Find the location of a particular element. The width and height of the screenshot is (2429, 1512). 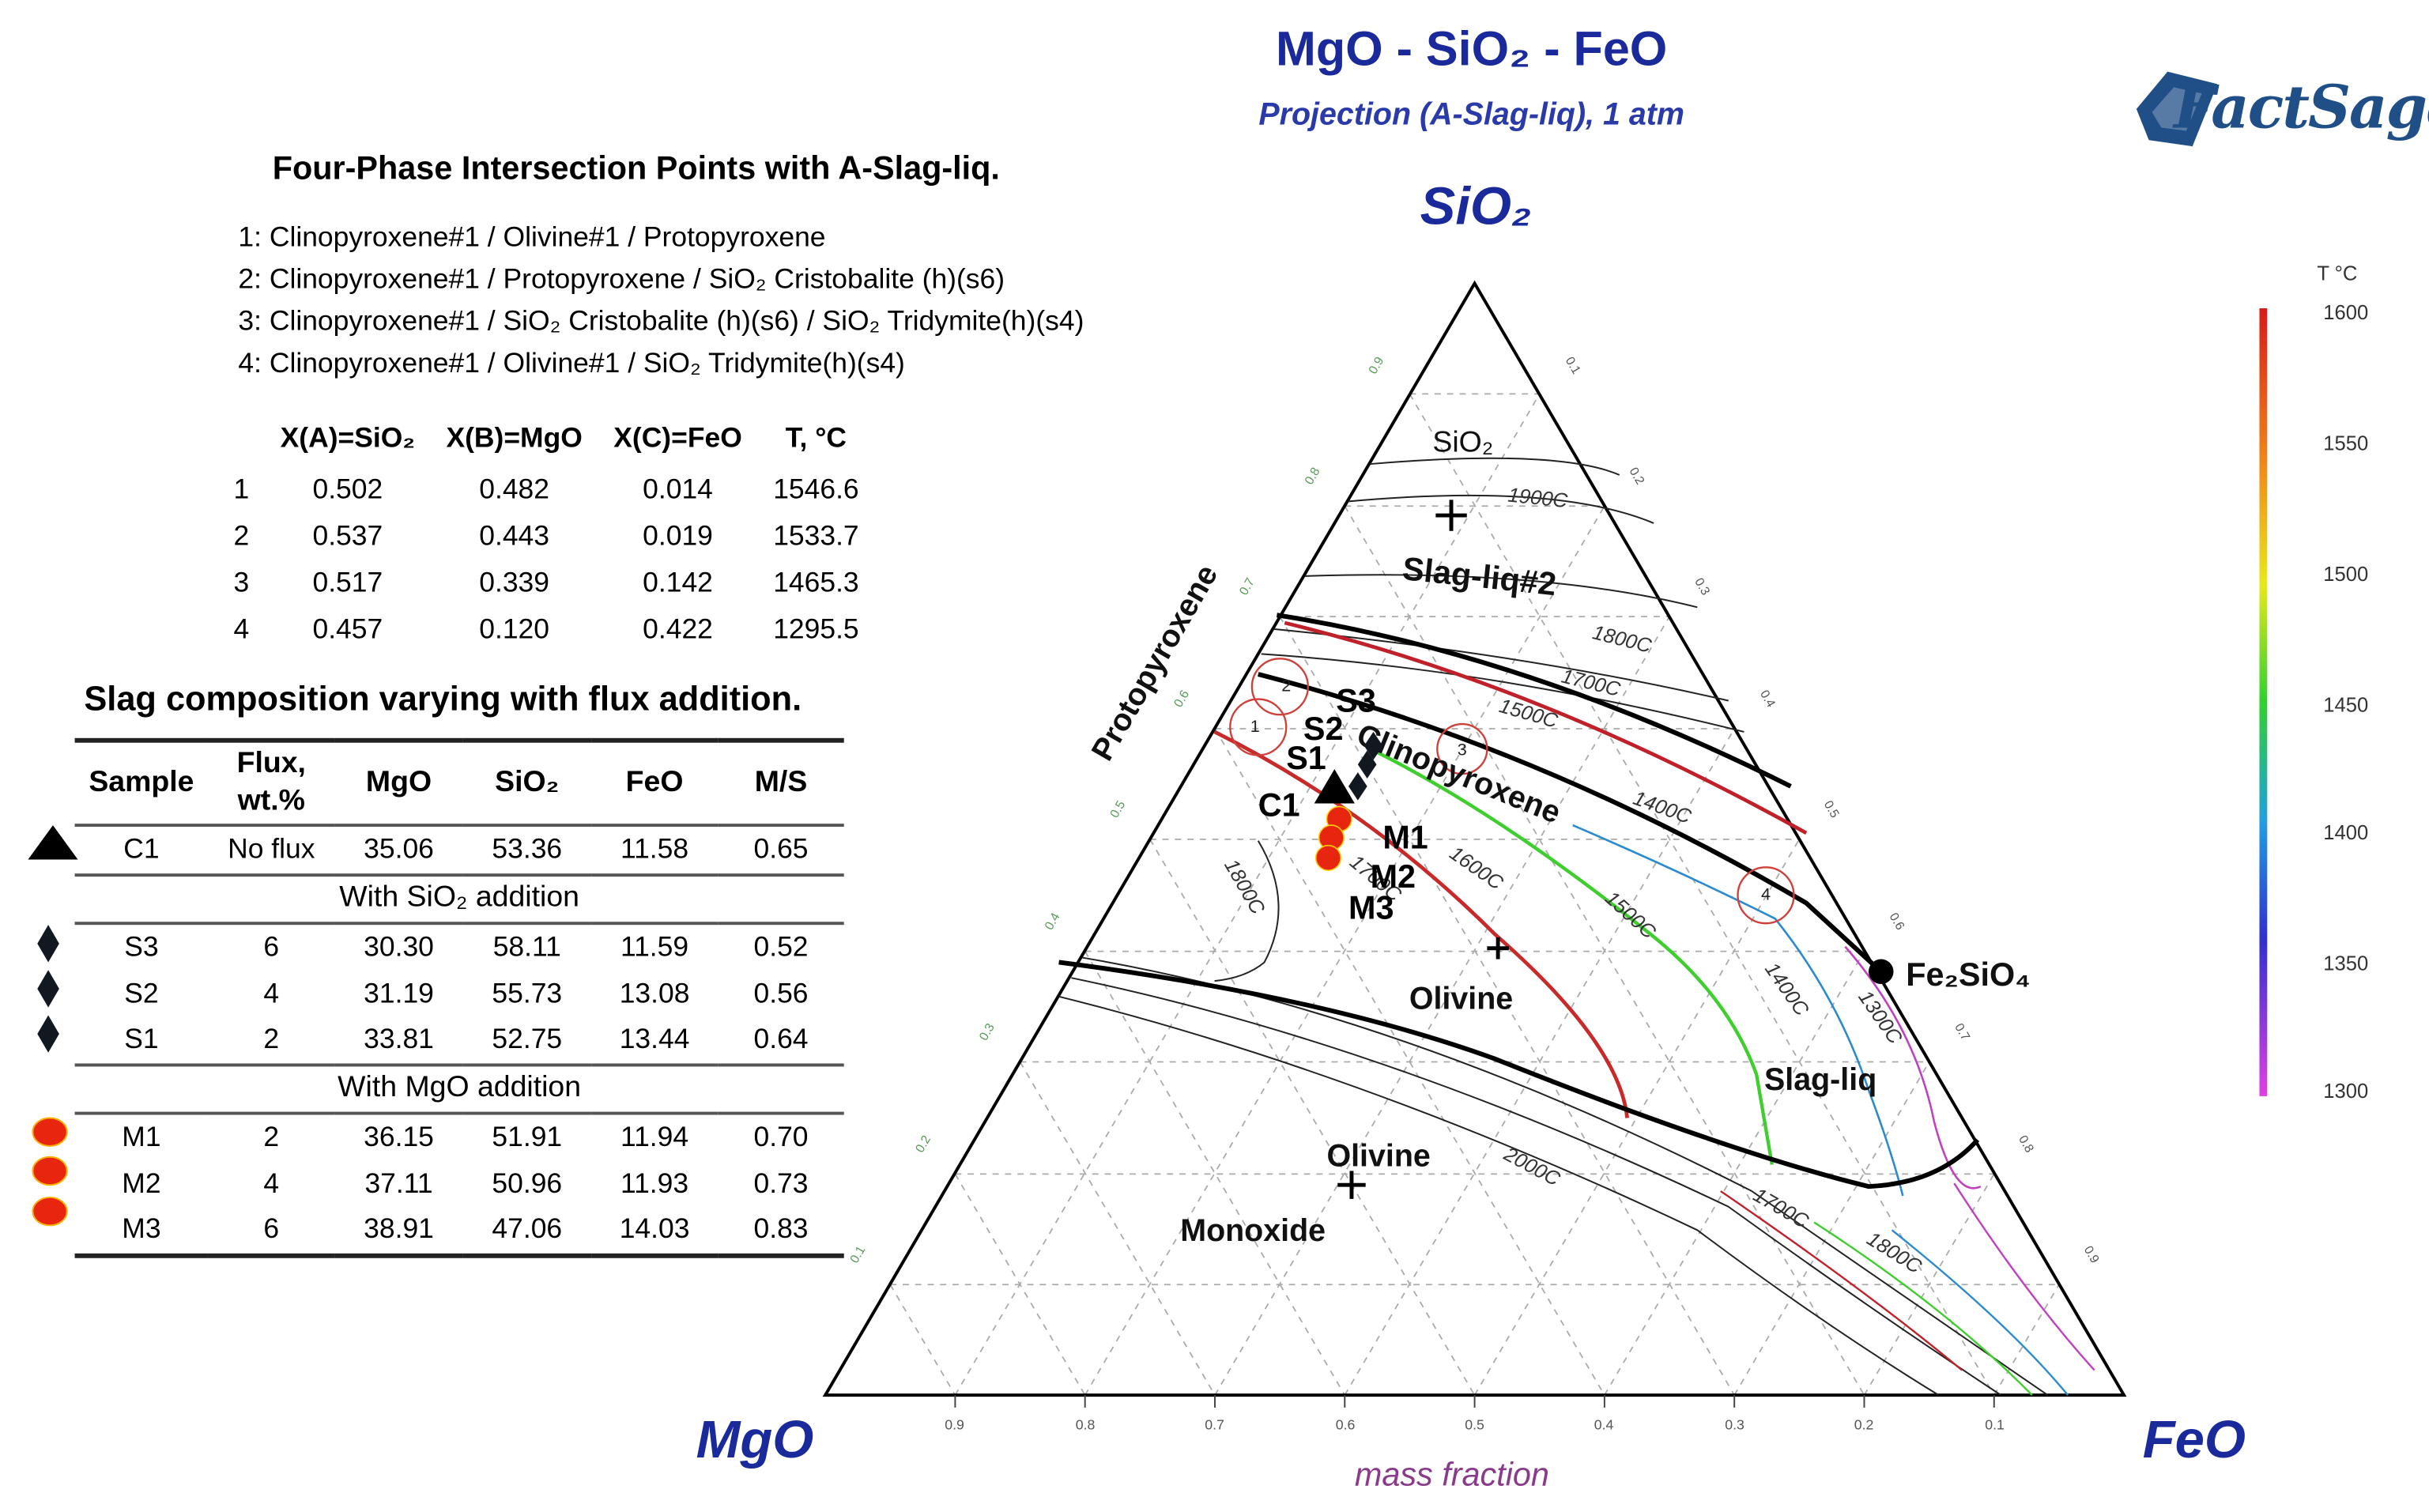

tick-label: 0.7 is located at coordinates (1962, 1032).